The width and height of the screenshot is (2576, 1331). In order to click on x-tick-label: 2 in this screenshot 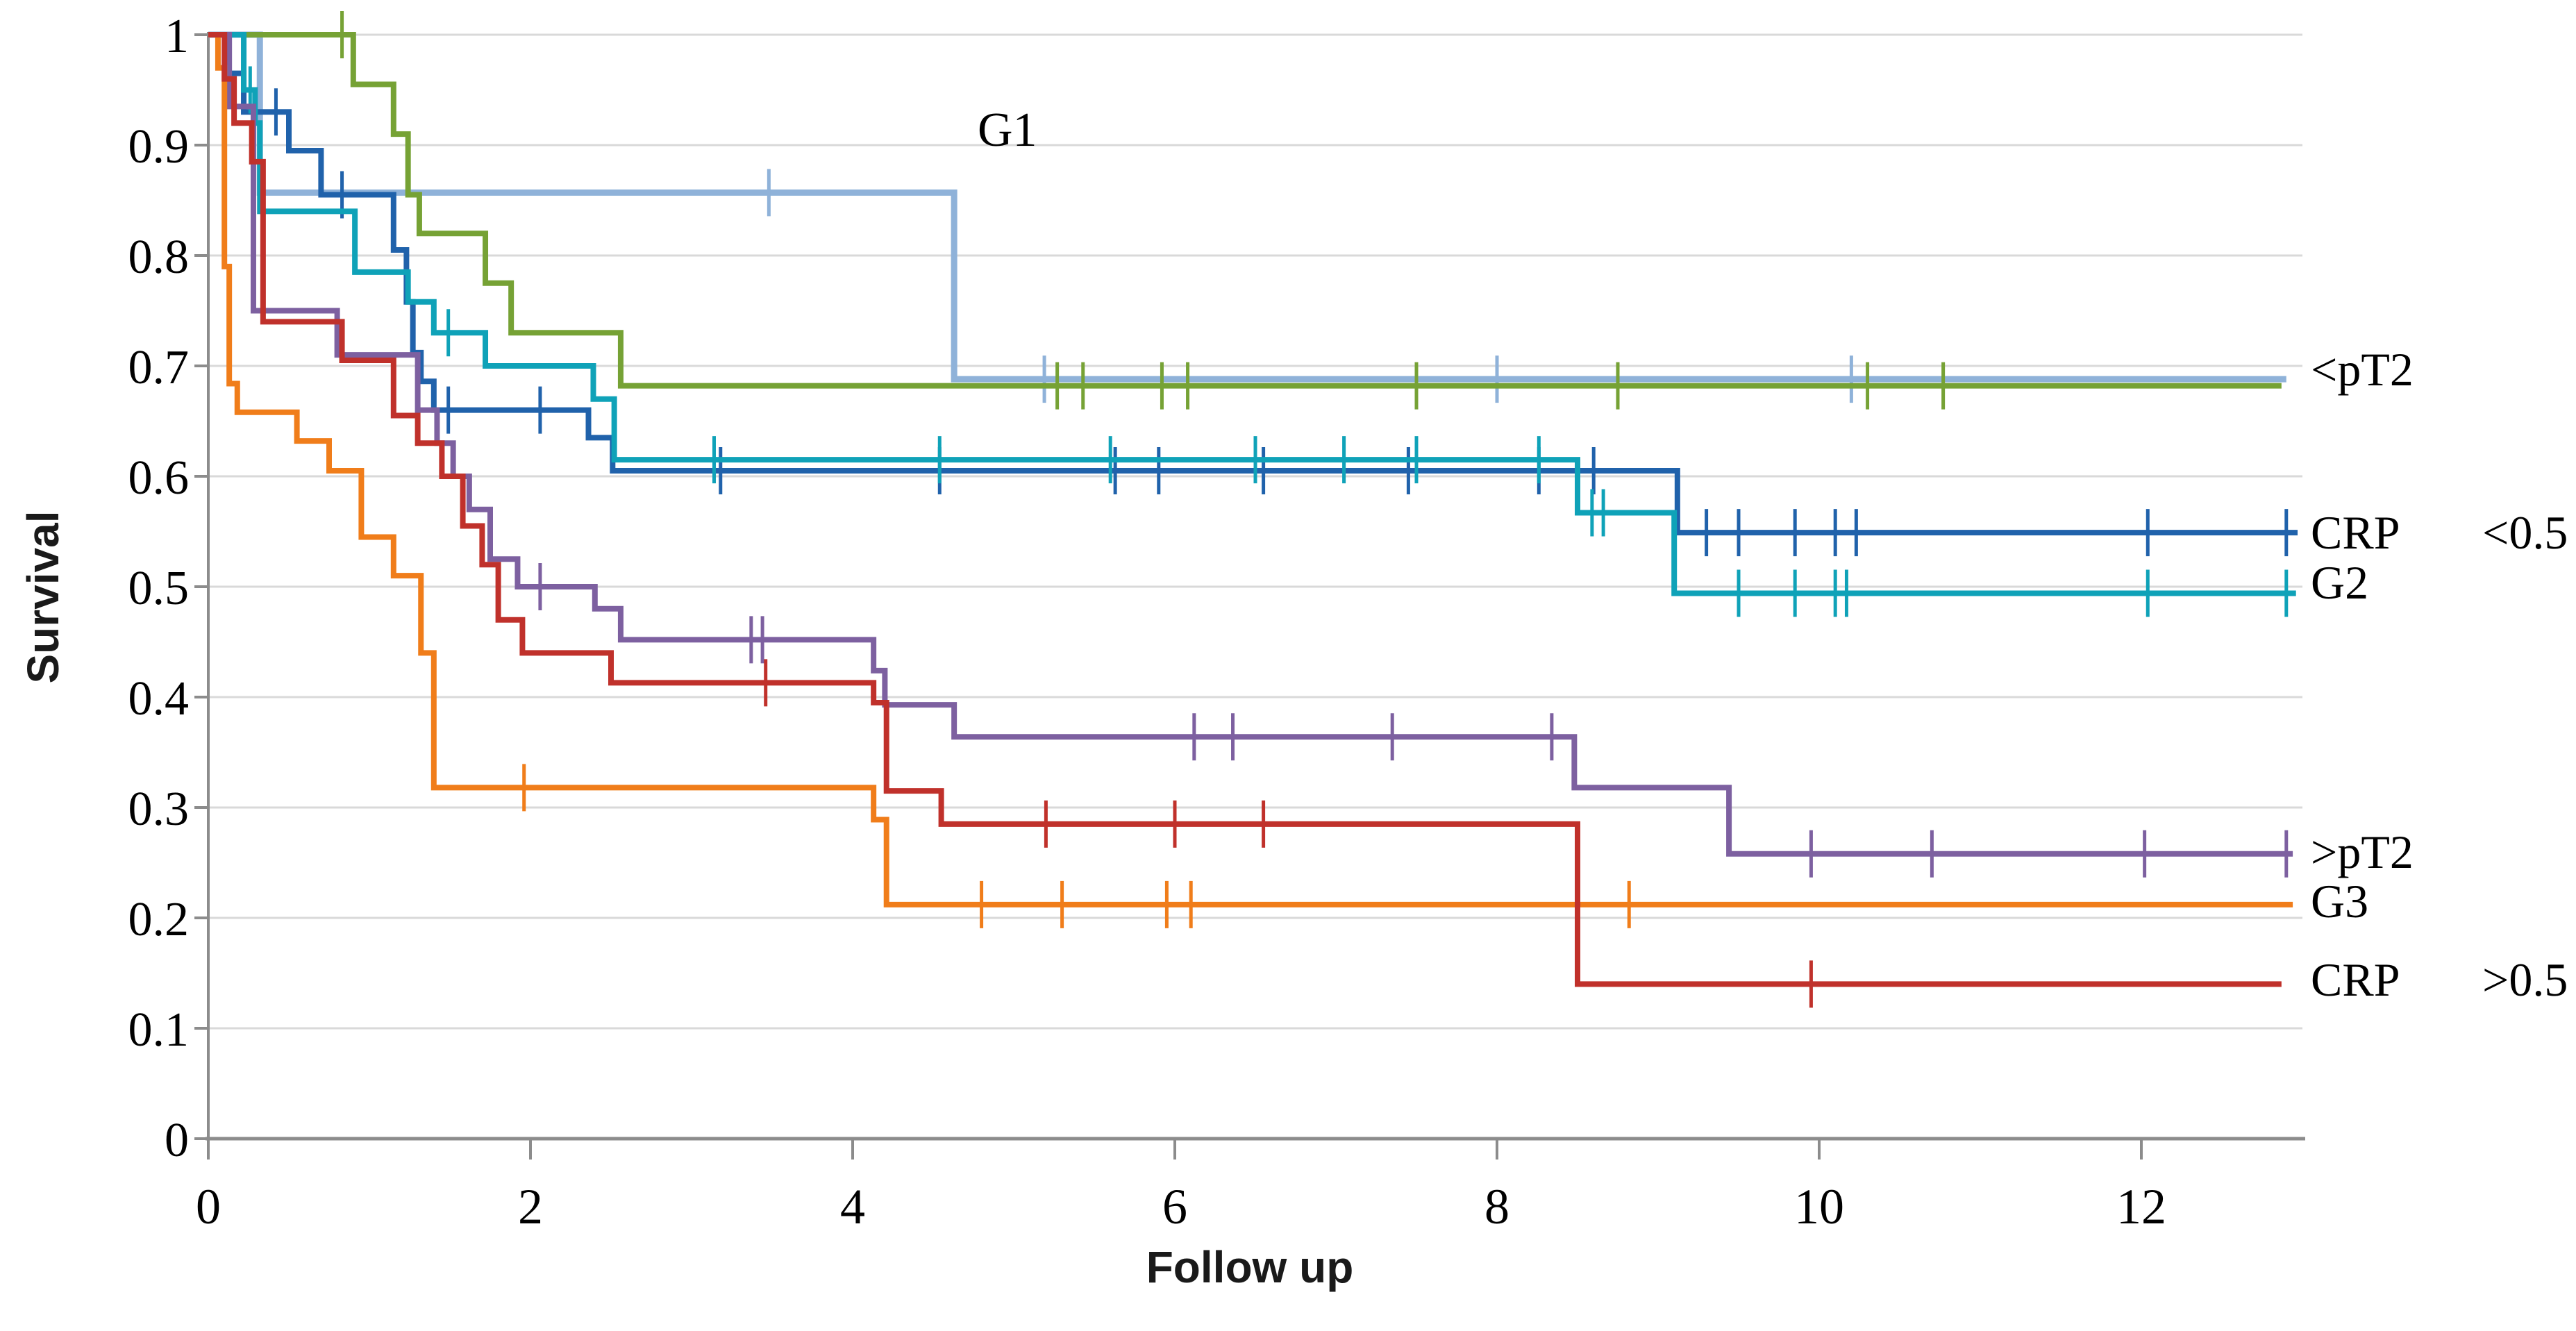, I will do `click(530, 1206)`.